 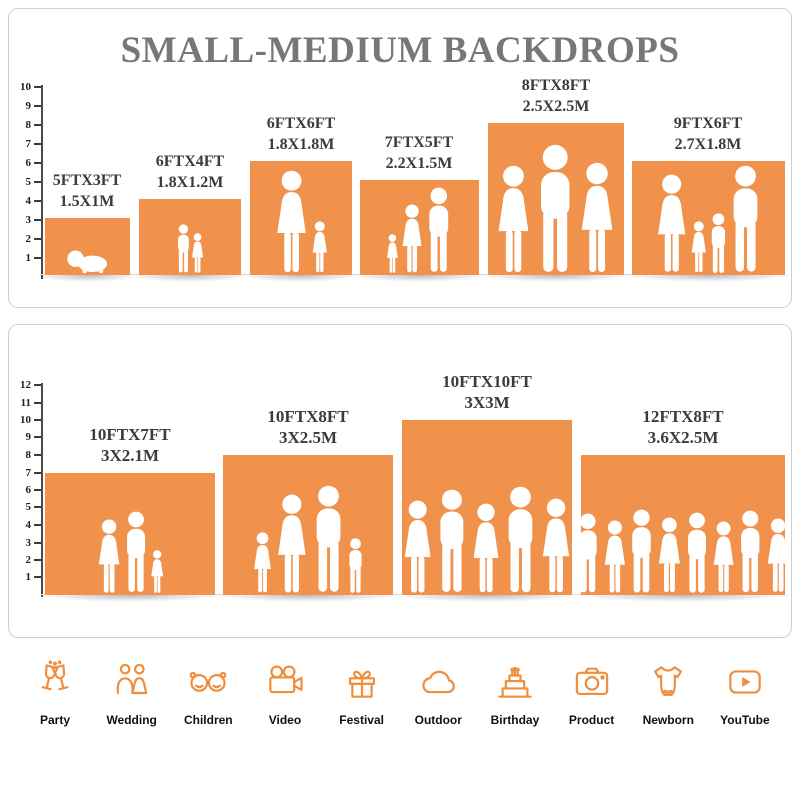 What do you see at coordinates (87, 201) in the screenshot?
I see `size-m-label: 1.5X1M` at bounding box center [87, 201].